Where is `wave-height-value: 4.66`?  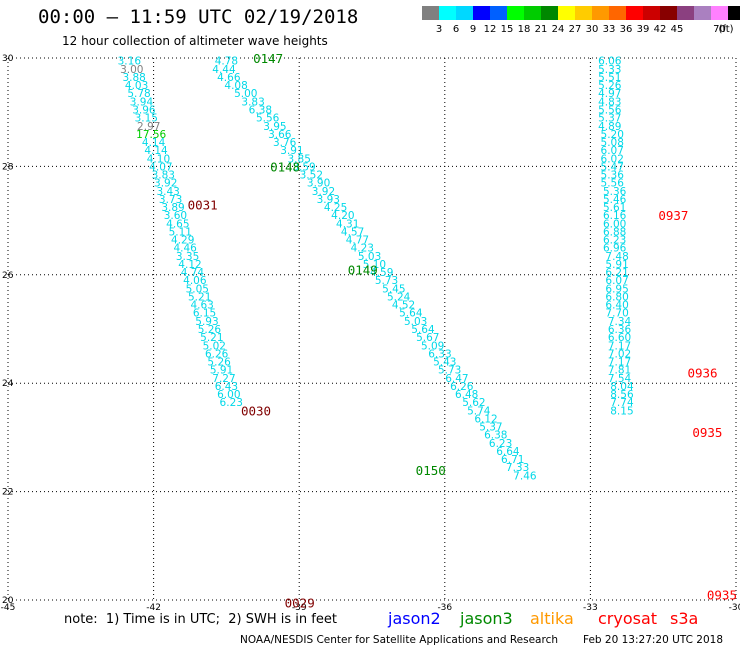 wave-height-value: 4.66 is located at coordinates (229, 78).